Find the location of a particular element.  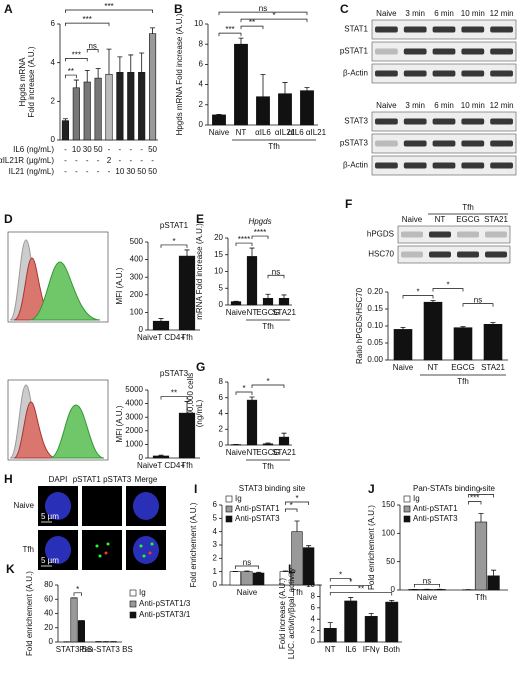

y-axis-label: Fold increase (A.U.) is located at coordinates (282, 613).